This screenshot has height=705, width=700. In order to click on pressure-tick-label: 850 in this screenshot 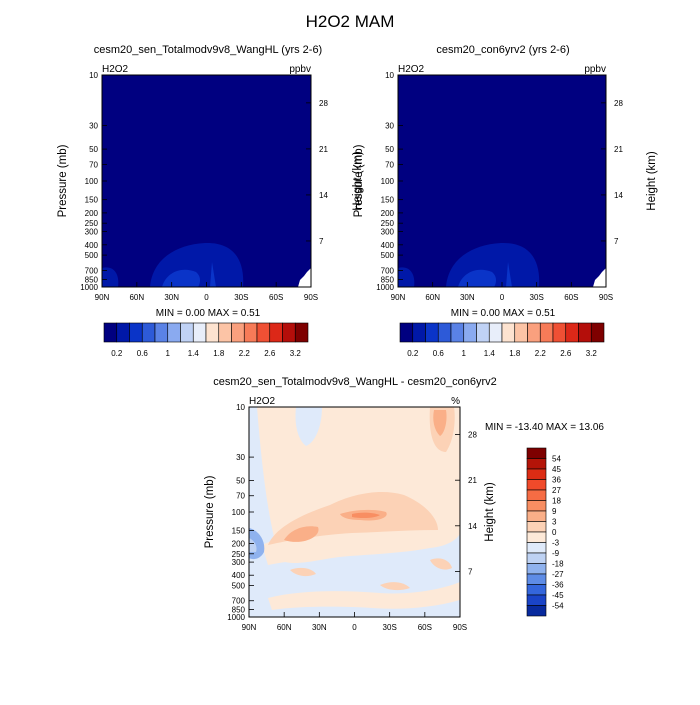, I will do `click(388, 280)`.